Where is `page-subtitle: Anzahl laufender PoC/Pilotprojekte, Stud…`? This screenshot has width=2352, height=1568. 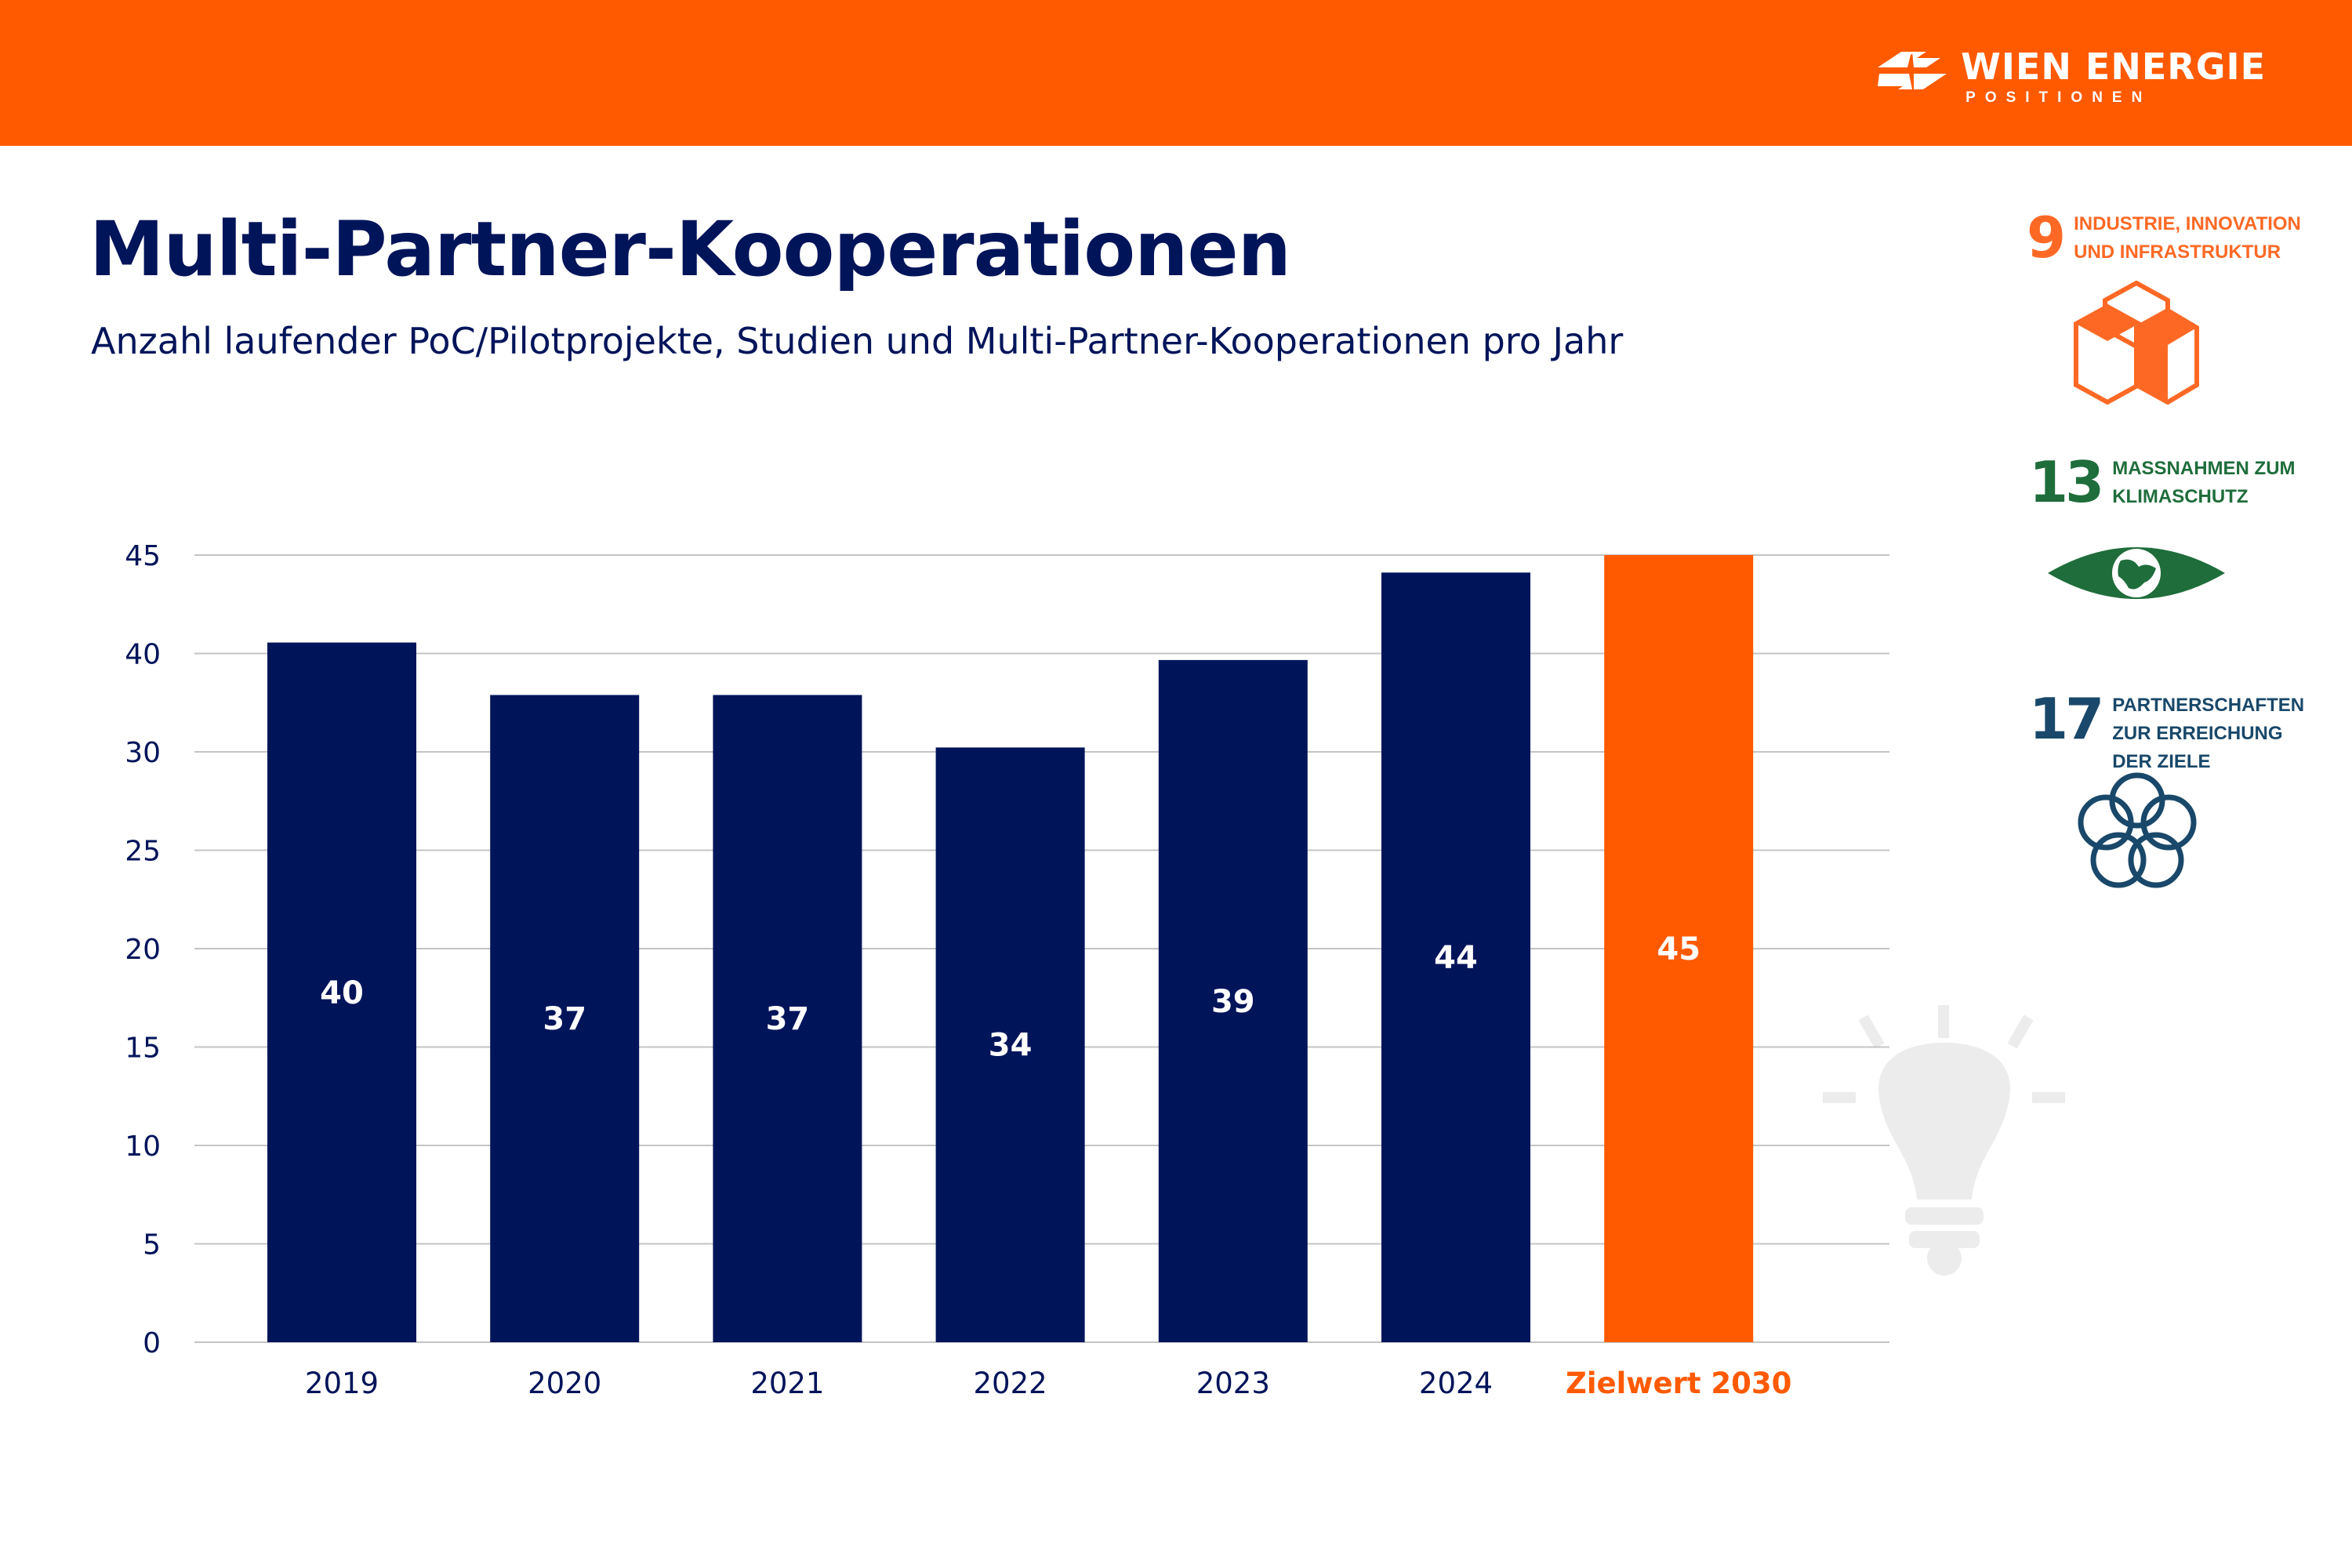
page-subtitle: Anzahl laufender PoC/Pilotprojekte, Stud… is located at coordinates (857, 341).